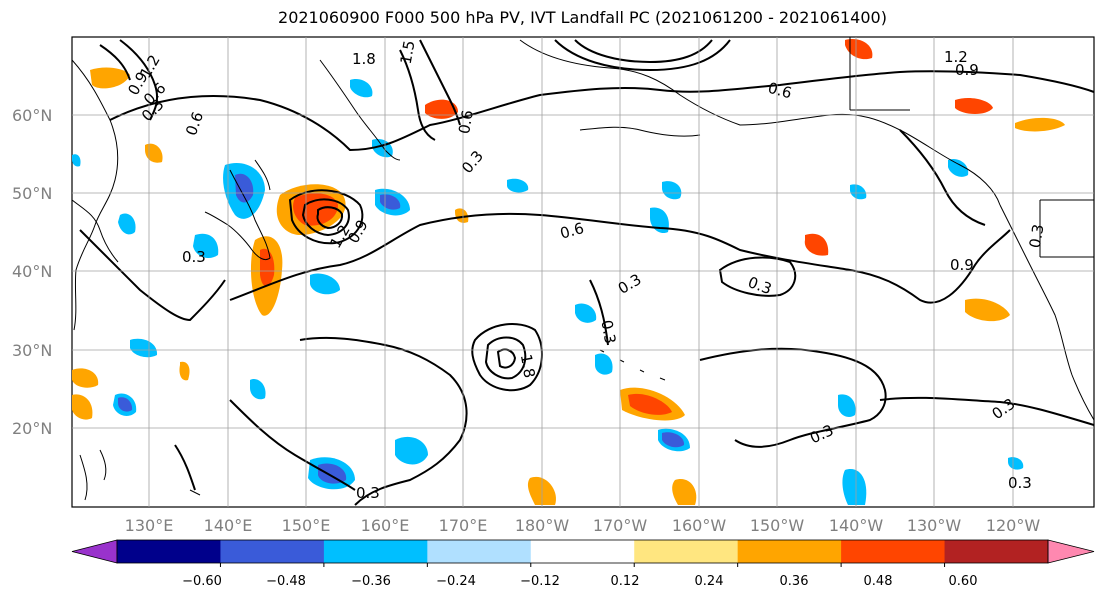 This screenshot has width=1105, height=601. Describe the element at coordinates (371, 581) in the screenshot. I see `colorbar-tick-label: −0.36` at that location.